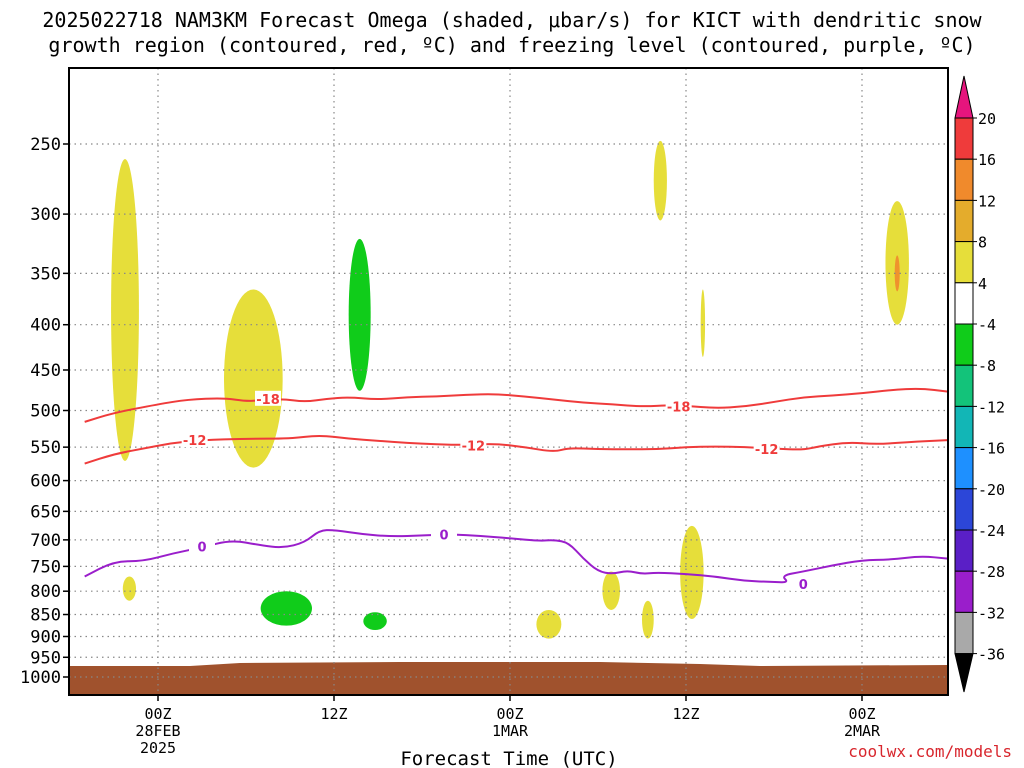 The width and height of the screenshot is (1024, 768). Describe the element at coordinates (45, 145) in the screenshot. I see `y-tick-label-250: 250` at that location.